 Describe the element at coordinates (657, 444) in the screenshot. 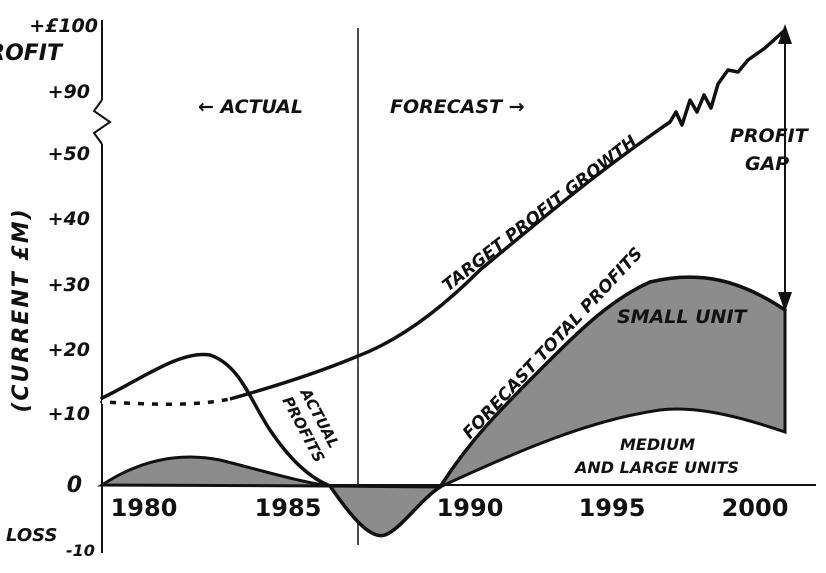

I see `medium-large-label-1: MEDIUM` at that location.